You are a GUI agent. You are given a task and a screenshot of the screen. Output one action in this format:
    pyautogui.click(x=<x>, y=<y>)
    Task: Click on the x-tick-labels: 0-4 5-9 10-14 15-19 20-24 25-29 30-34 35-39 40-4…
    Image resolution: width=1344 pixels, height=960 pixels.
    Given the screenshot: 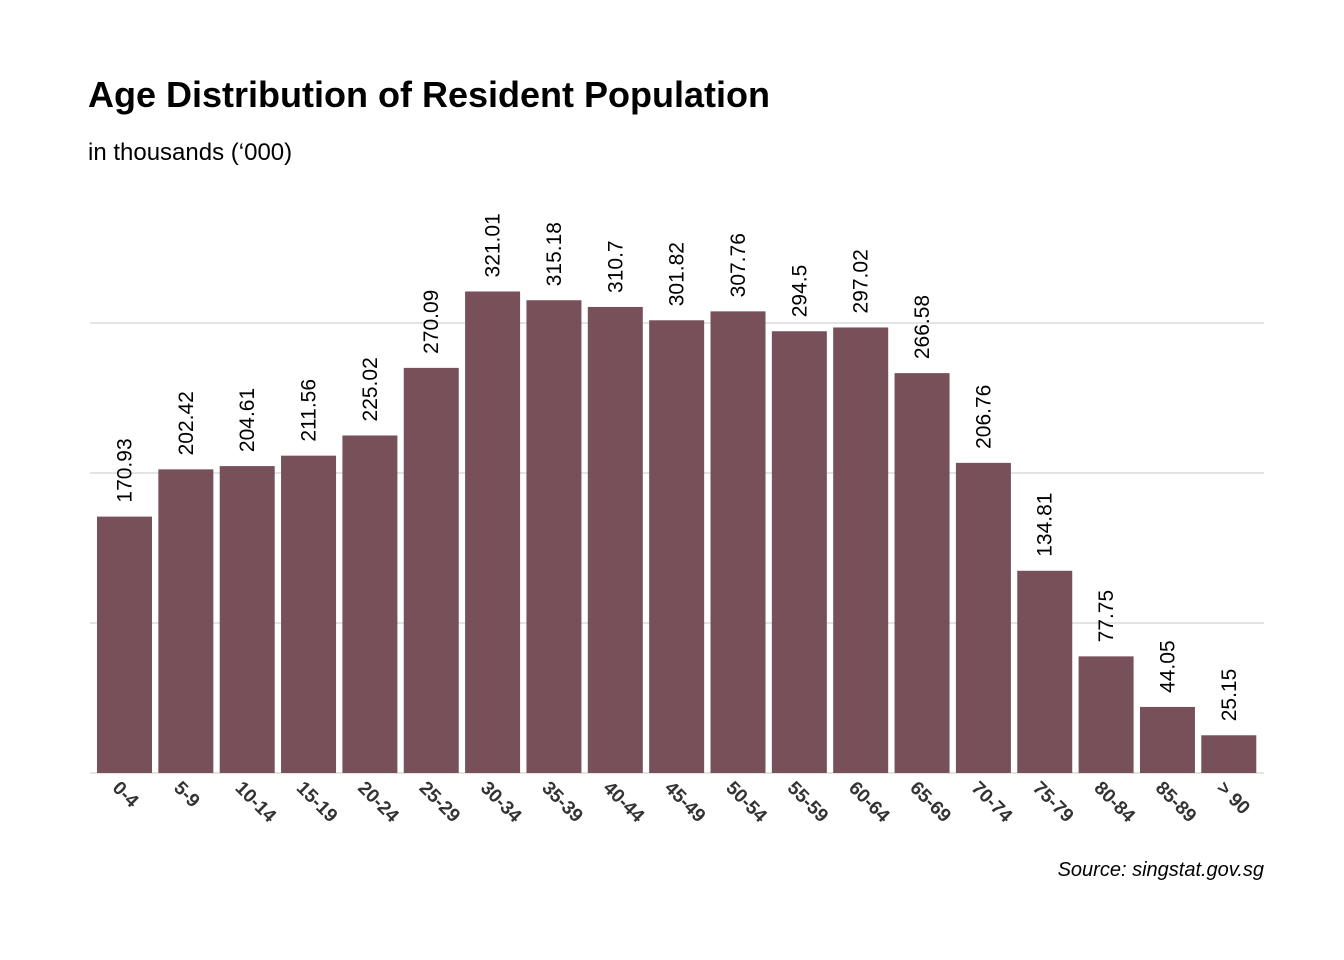 What is the action you would take?
    pyautogui.click(x=681, y=803)
    